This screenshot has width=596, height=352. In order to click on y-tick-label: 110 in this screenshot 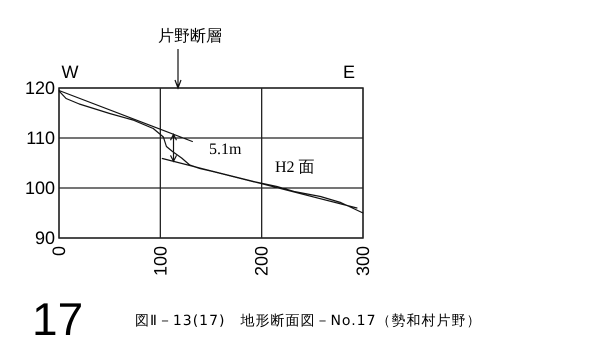, I will do `click(40, 138)`.